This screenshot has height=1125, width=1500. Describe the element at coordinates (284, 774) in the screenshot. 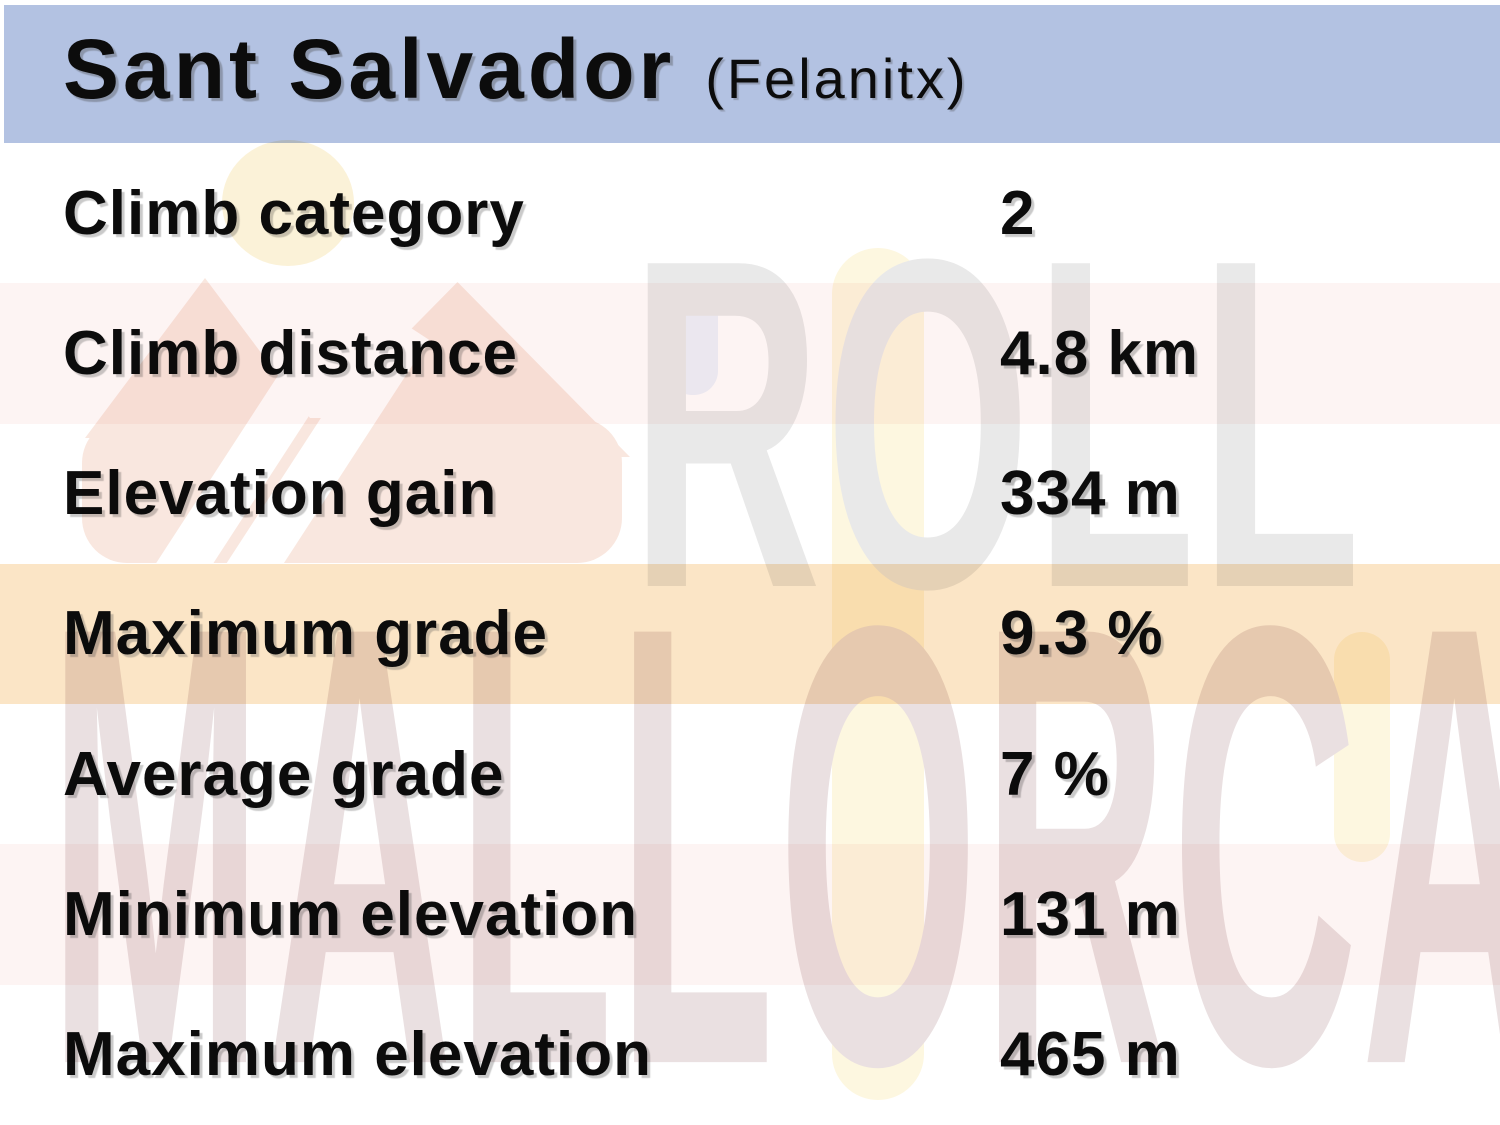

I see `row-label: Average grade` at that location.